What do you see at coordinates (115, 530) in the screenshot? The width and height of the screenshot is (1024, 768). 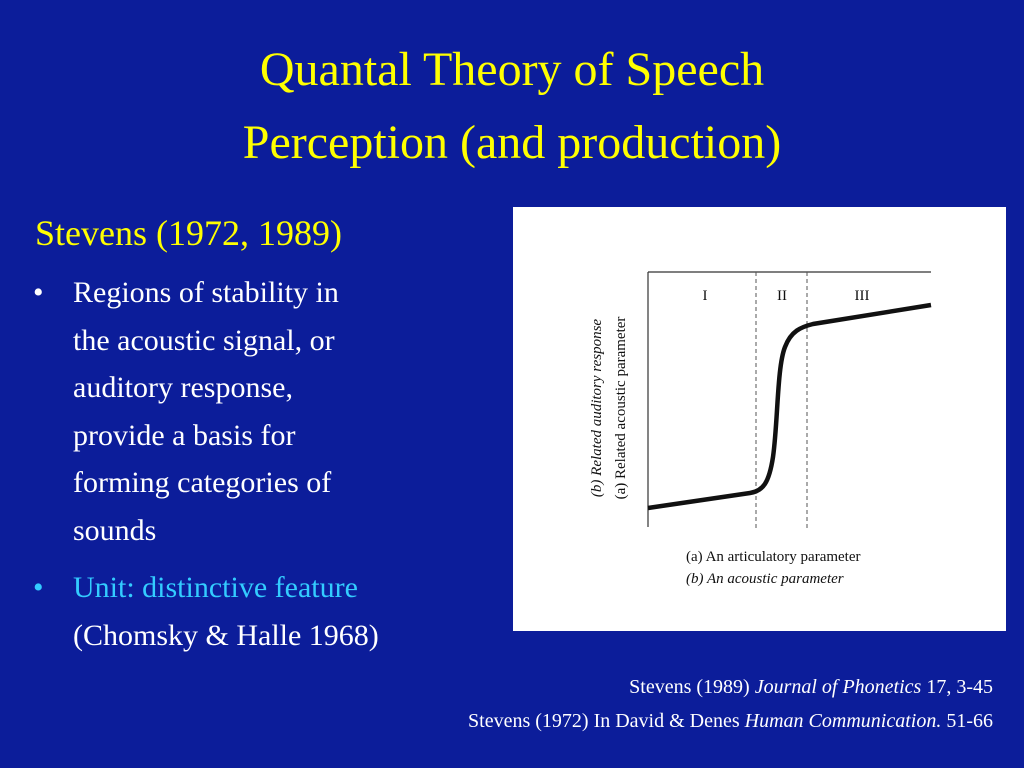 I see `bullet-line: sounds` at bounding box center [115, 530].